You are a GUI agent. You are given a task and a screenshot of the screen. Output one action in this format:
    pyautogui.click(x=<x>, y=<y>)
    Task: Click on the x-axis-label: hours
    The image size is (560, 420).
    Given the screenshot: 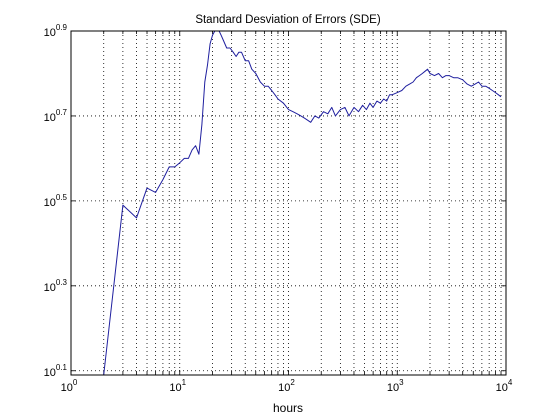 What is the action you would take?
    pyautogui.click(x=288, y=408)
    